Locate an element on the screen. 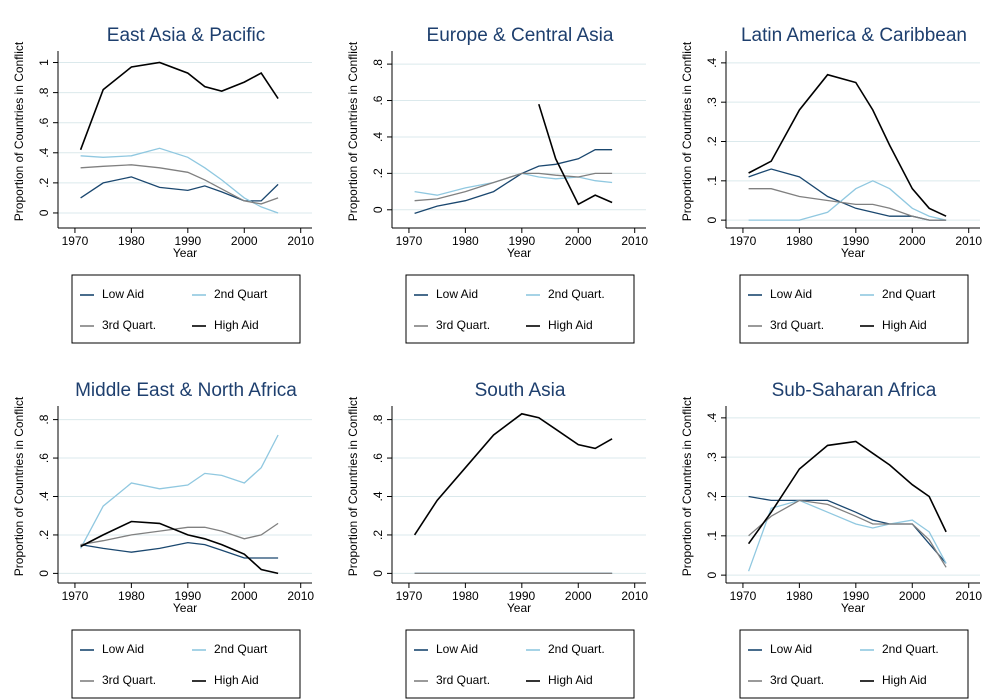 The height and width of the screenshot is (700, 1003). panel-title: East Asia & Pacific is located at coordinates (186, 35).